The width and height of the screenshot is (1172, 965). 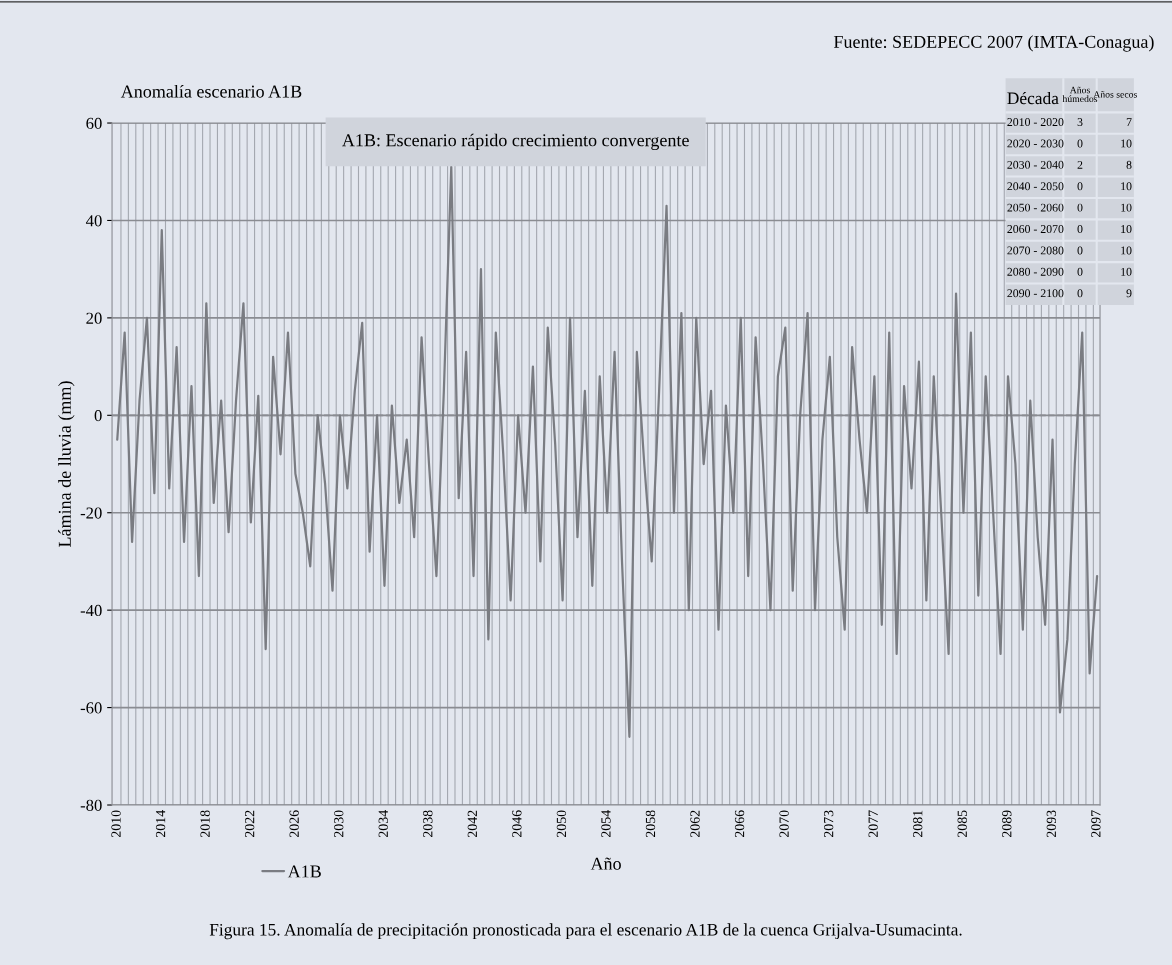 What do you see at coordinates (1035, 164) in the screenshot?
I see `category-label: 2030 - 2040` at bounding box center [1035, 164].